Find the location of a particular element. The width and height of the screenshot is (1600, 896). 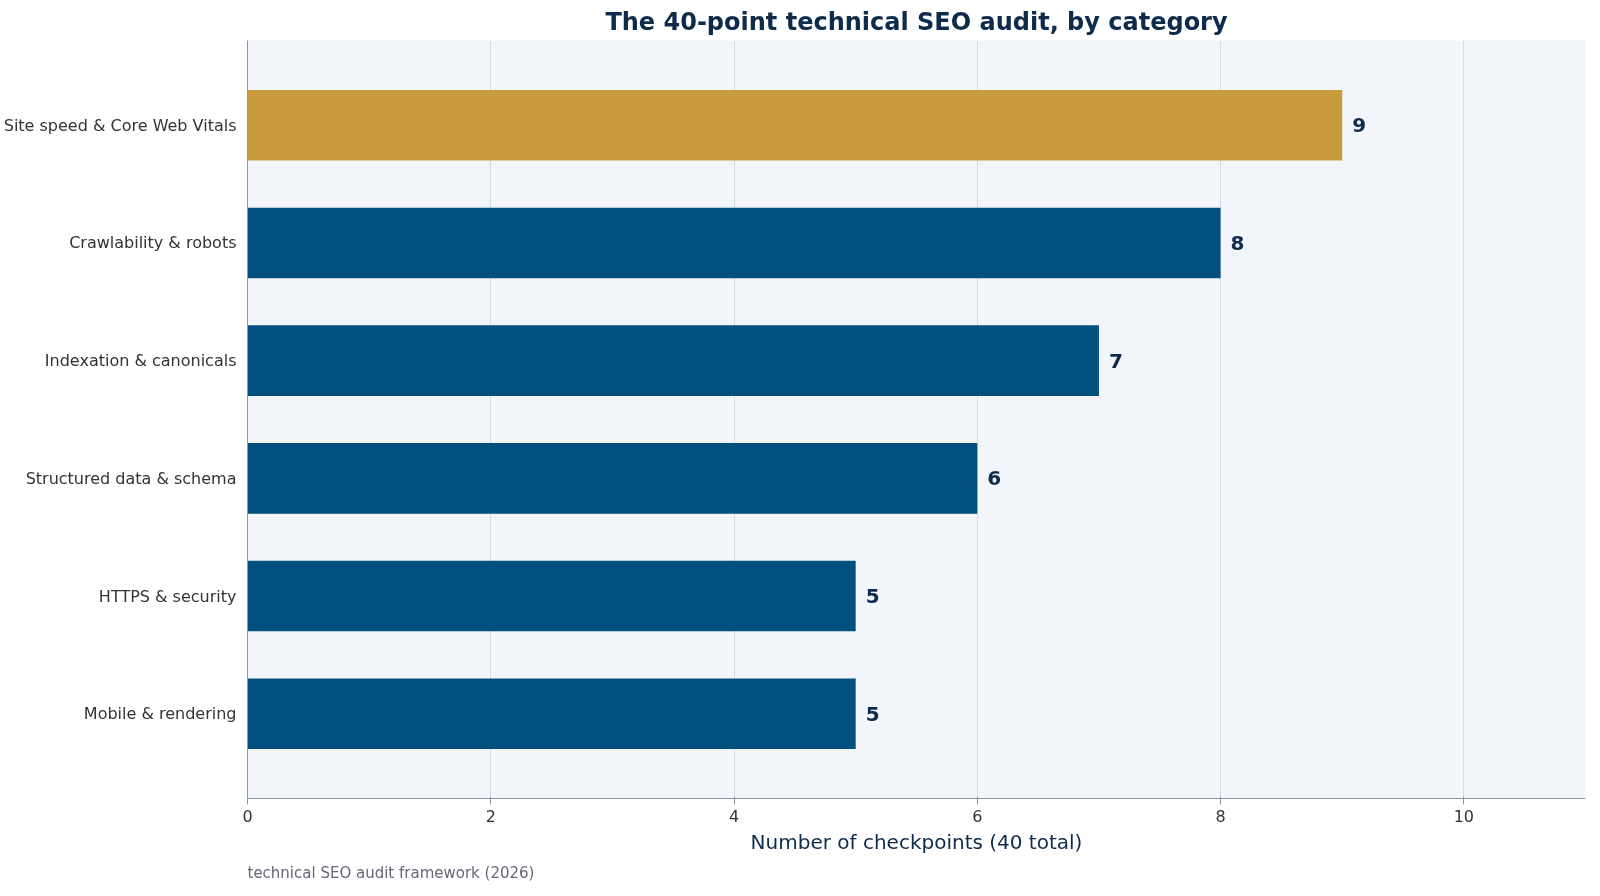

x-axis-title: Number of checkpoints (40 total) is located at coordinates (916, 841).